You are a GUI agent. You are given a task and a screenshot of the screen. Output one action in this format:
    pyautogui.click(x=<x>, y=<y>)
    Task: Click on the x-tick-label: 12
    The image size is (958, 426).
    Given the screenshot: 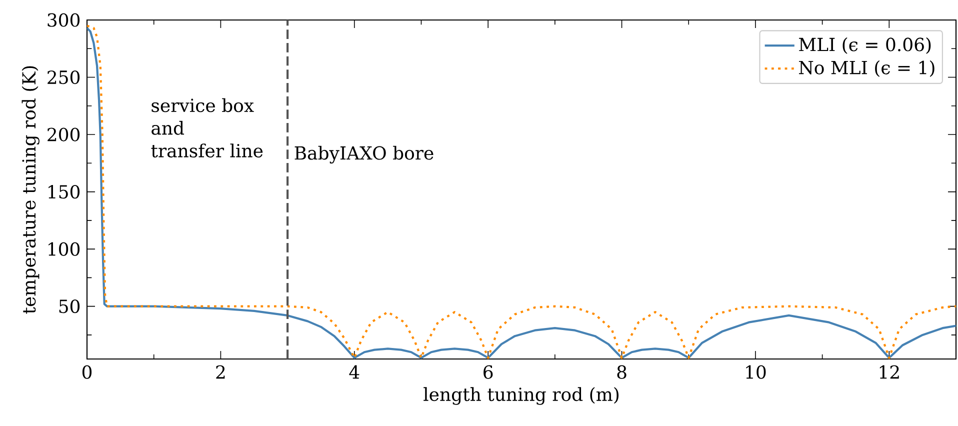 What is the action you would take?
    pyautogui.click(x=889, y=372)
    